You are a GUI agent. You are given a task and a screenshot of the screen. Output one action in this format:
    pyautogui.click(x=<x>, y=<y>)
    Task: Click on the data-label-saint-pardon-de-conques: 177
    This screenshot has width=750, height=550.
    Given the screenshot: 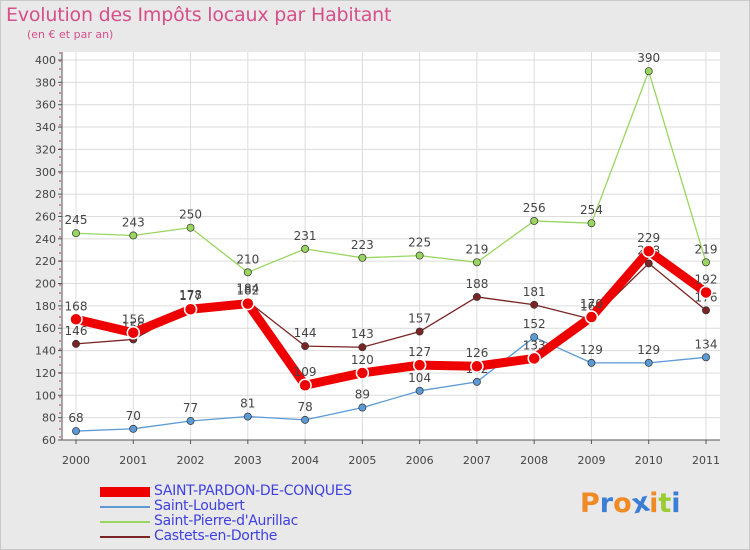 What is the action you would take?
    pyautogui.click(x=190, y=296)
    